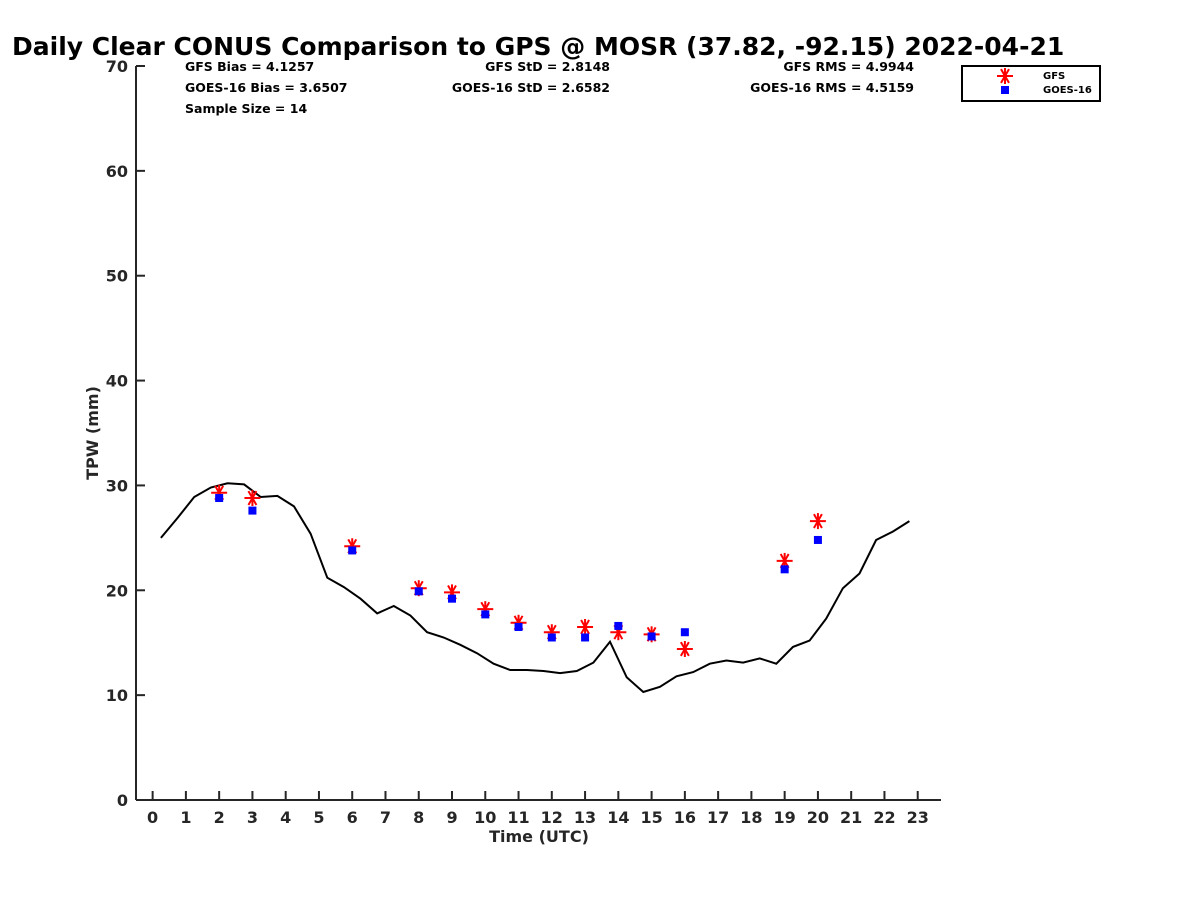 The height and width of the screenshot is (900, 1200). I want to click on legend-goes-marker, so click(1005, 90).